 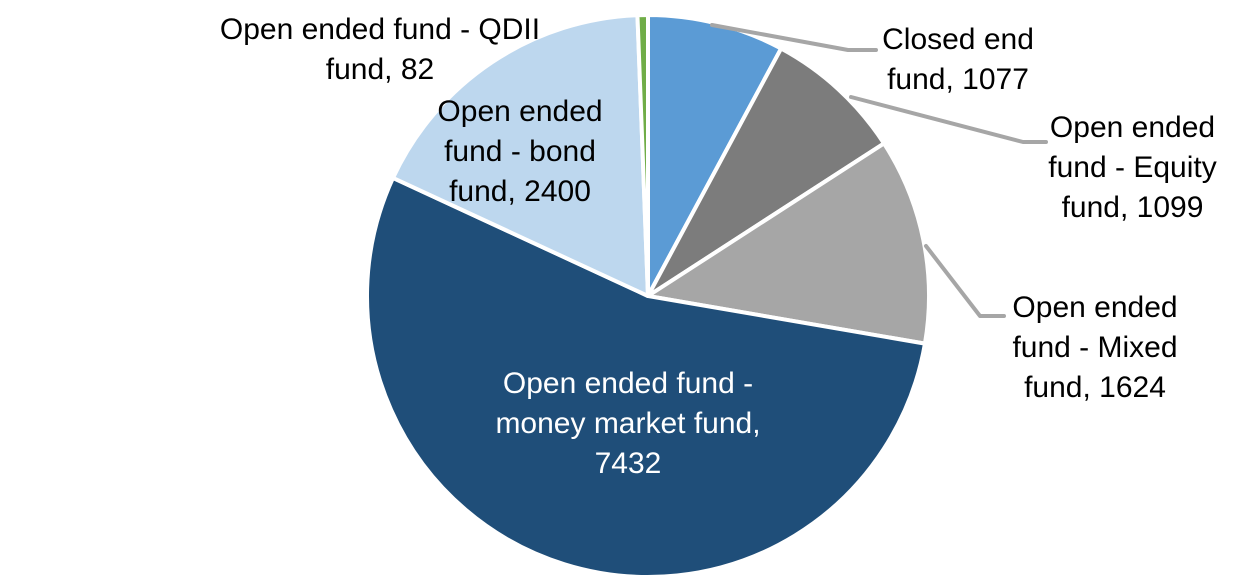 I want to click on leader-line-open-ended-mixed-fund, so click(x=965, y=281).